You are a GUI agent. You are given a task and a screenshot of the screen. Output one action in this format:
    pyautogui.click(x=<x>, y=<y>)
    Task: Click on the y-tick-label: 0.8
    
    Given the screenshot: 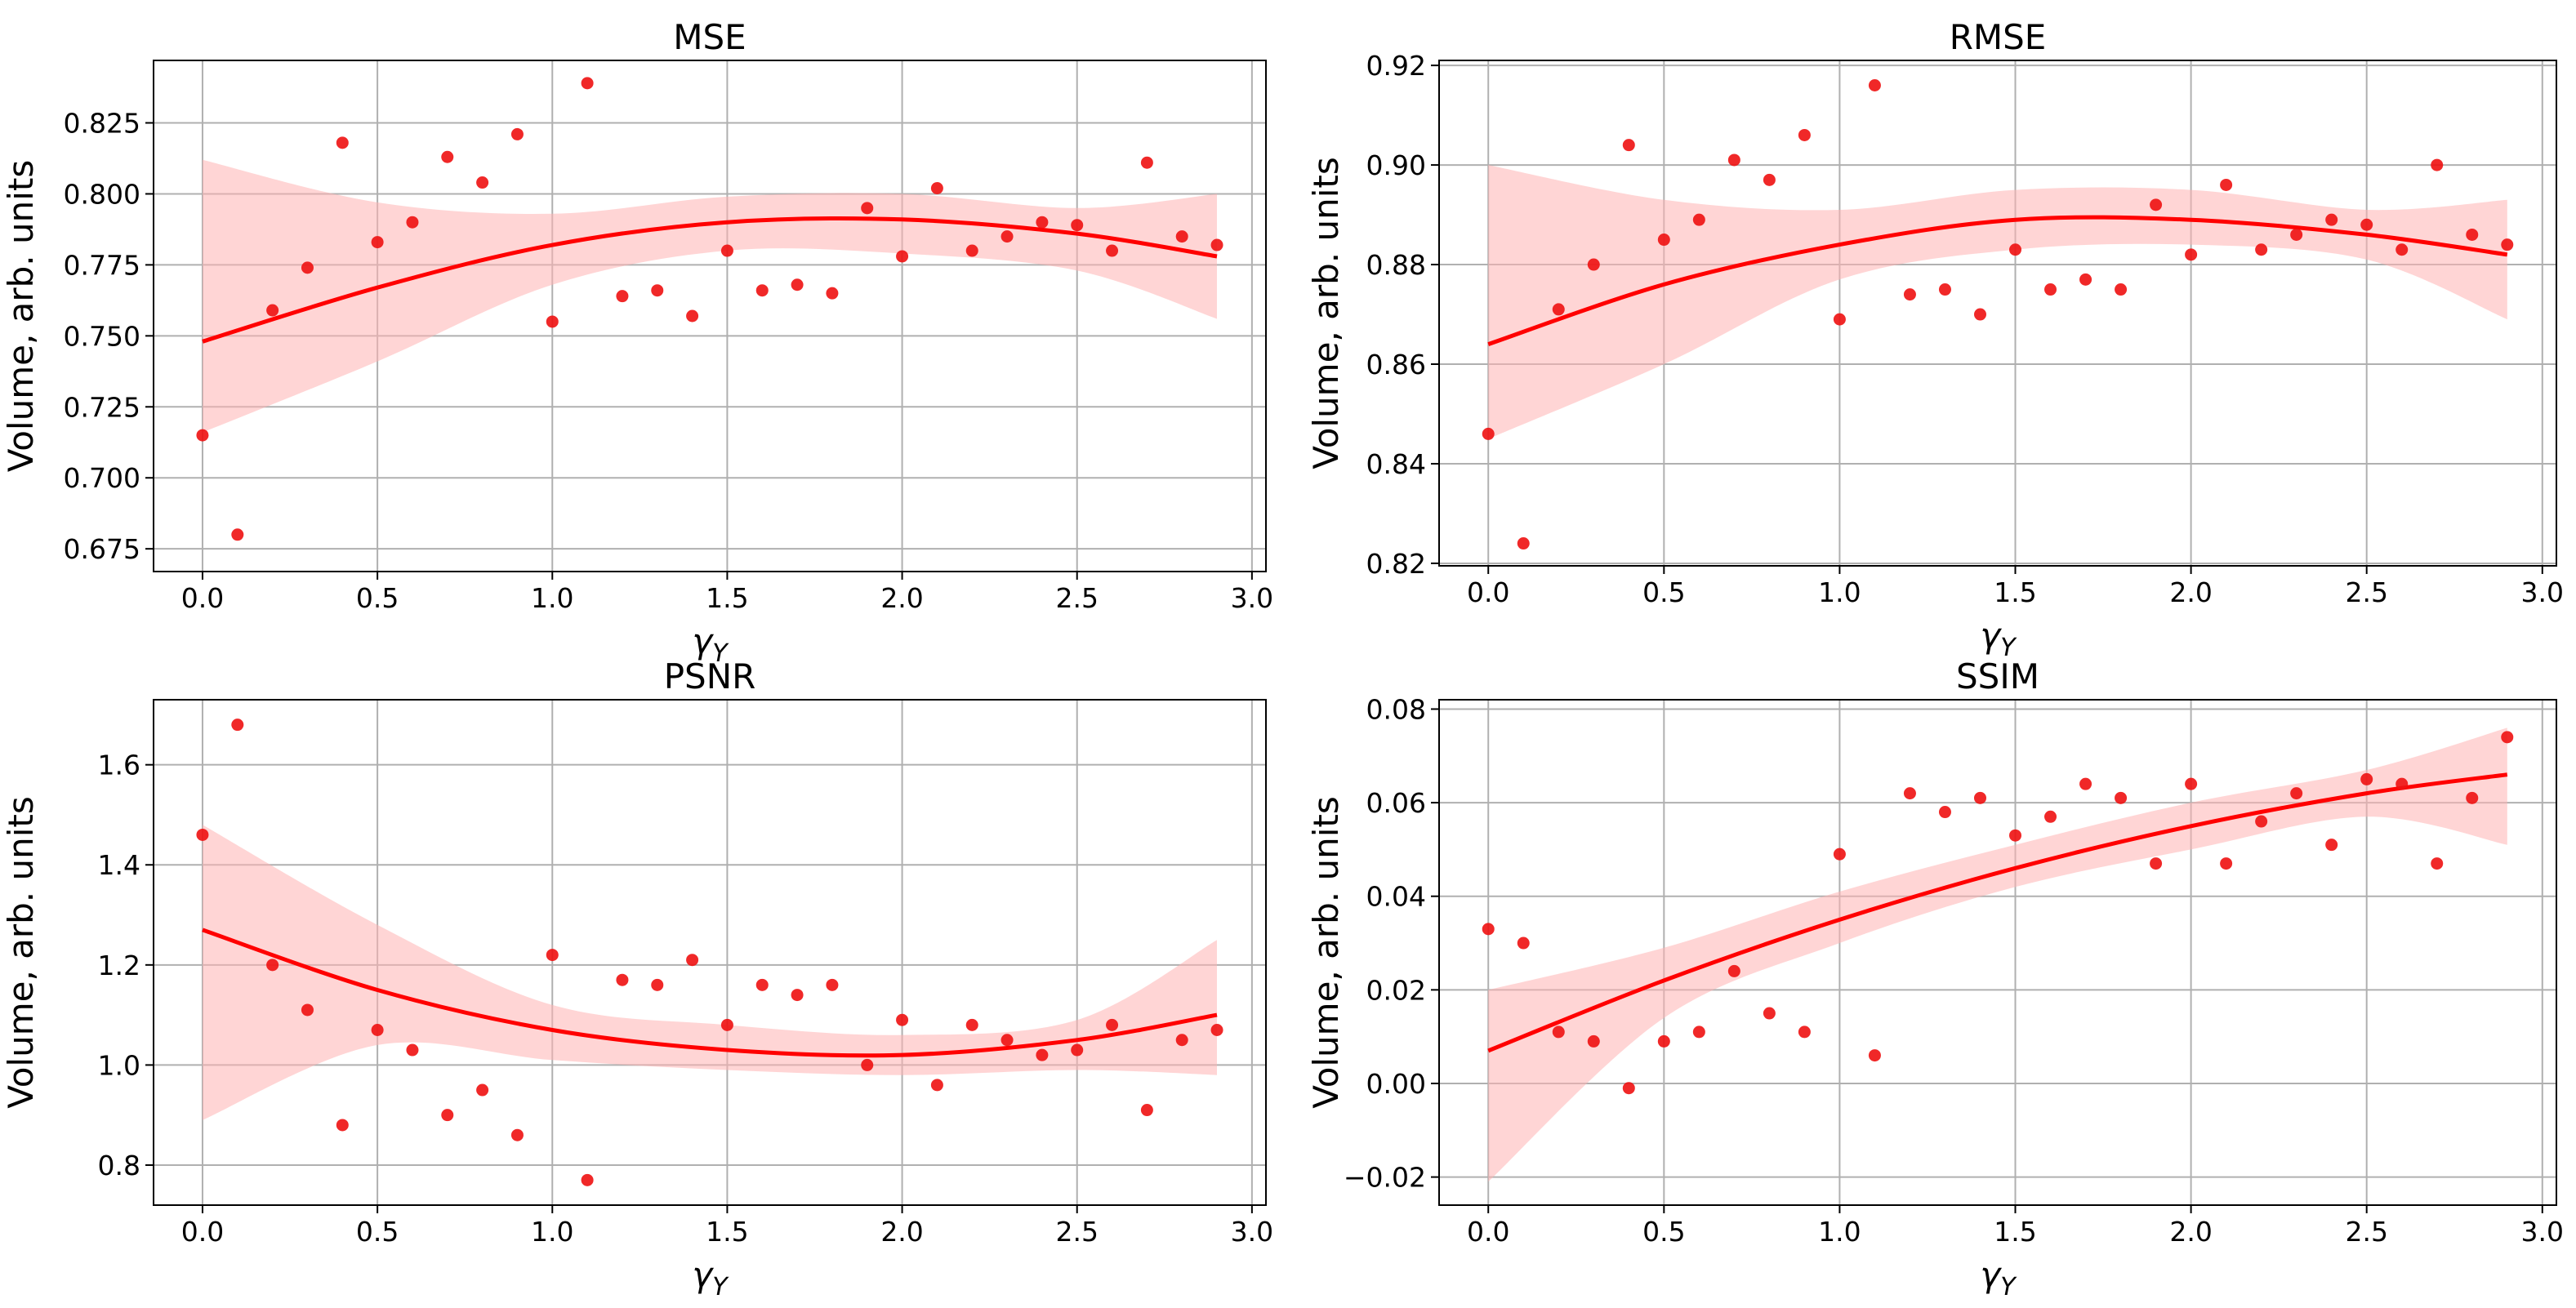 What is the action you would take?
    pyautogui.click(x=119, y=1166)
    